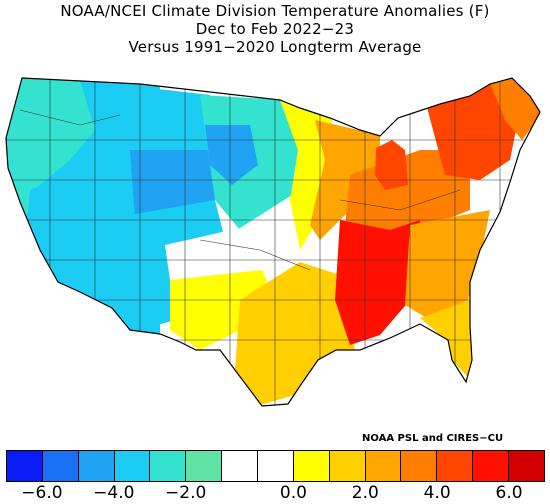 This screenshot has height=504, width=550. I want to click on legend-colorbar, so click(275, 466).